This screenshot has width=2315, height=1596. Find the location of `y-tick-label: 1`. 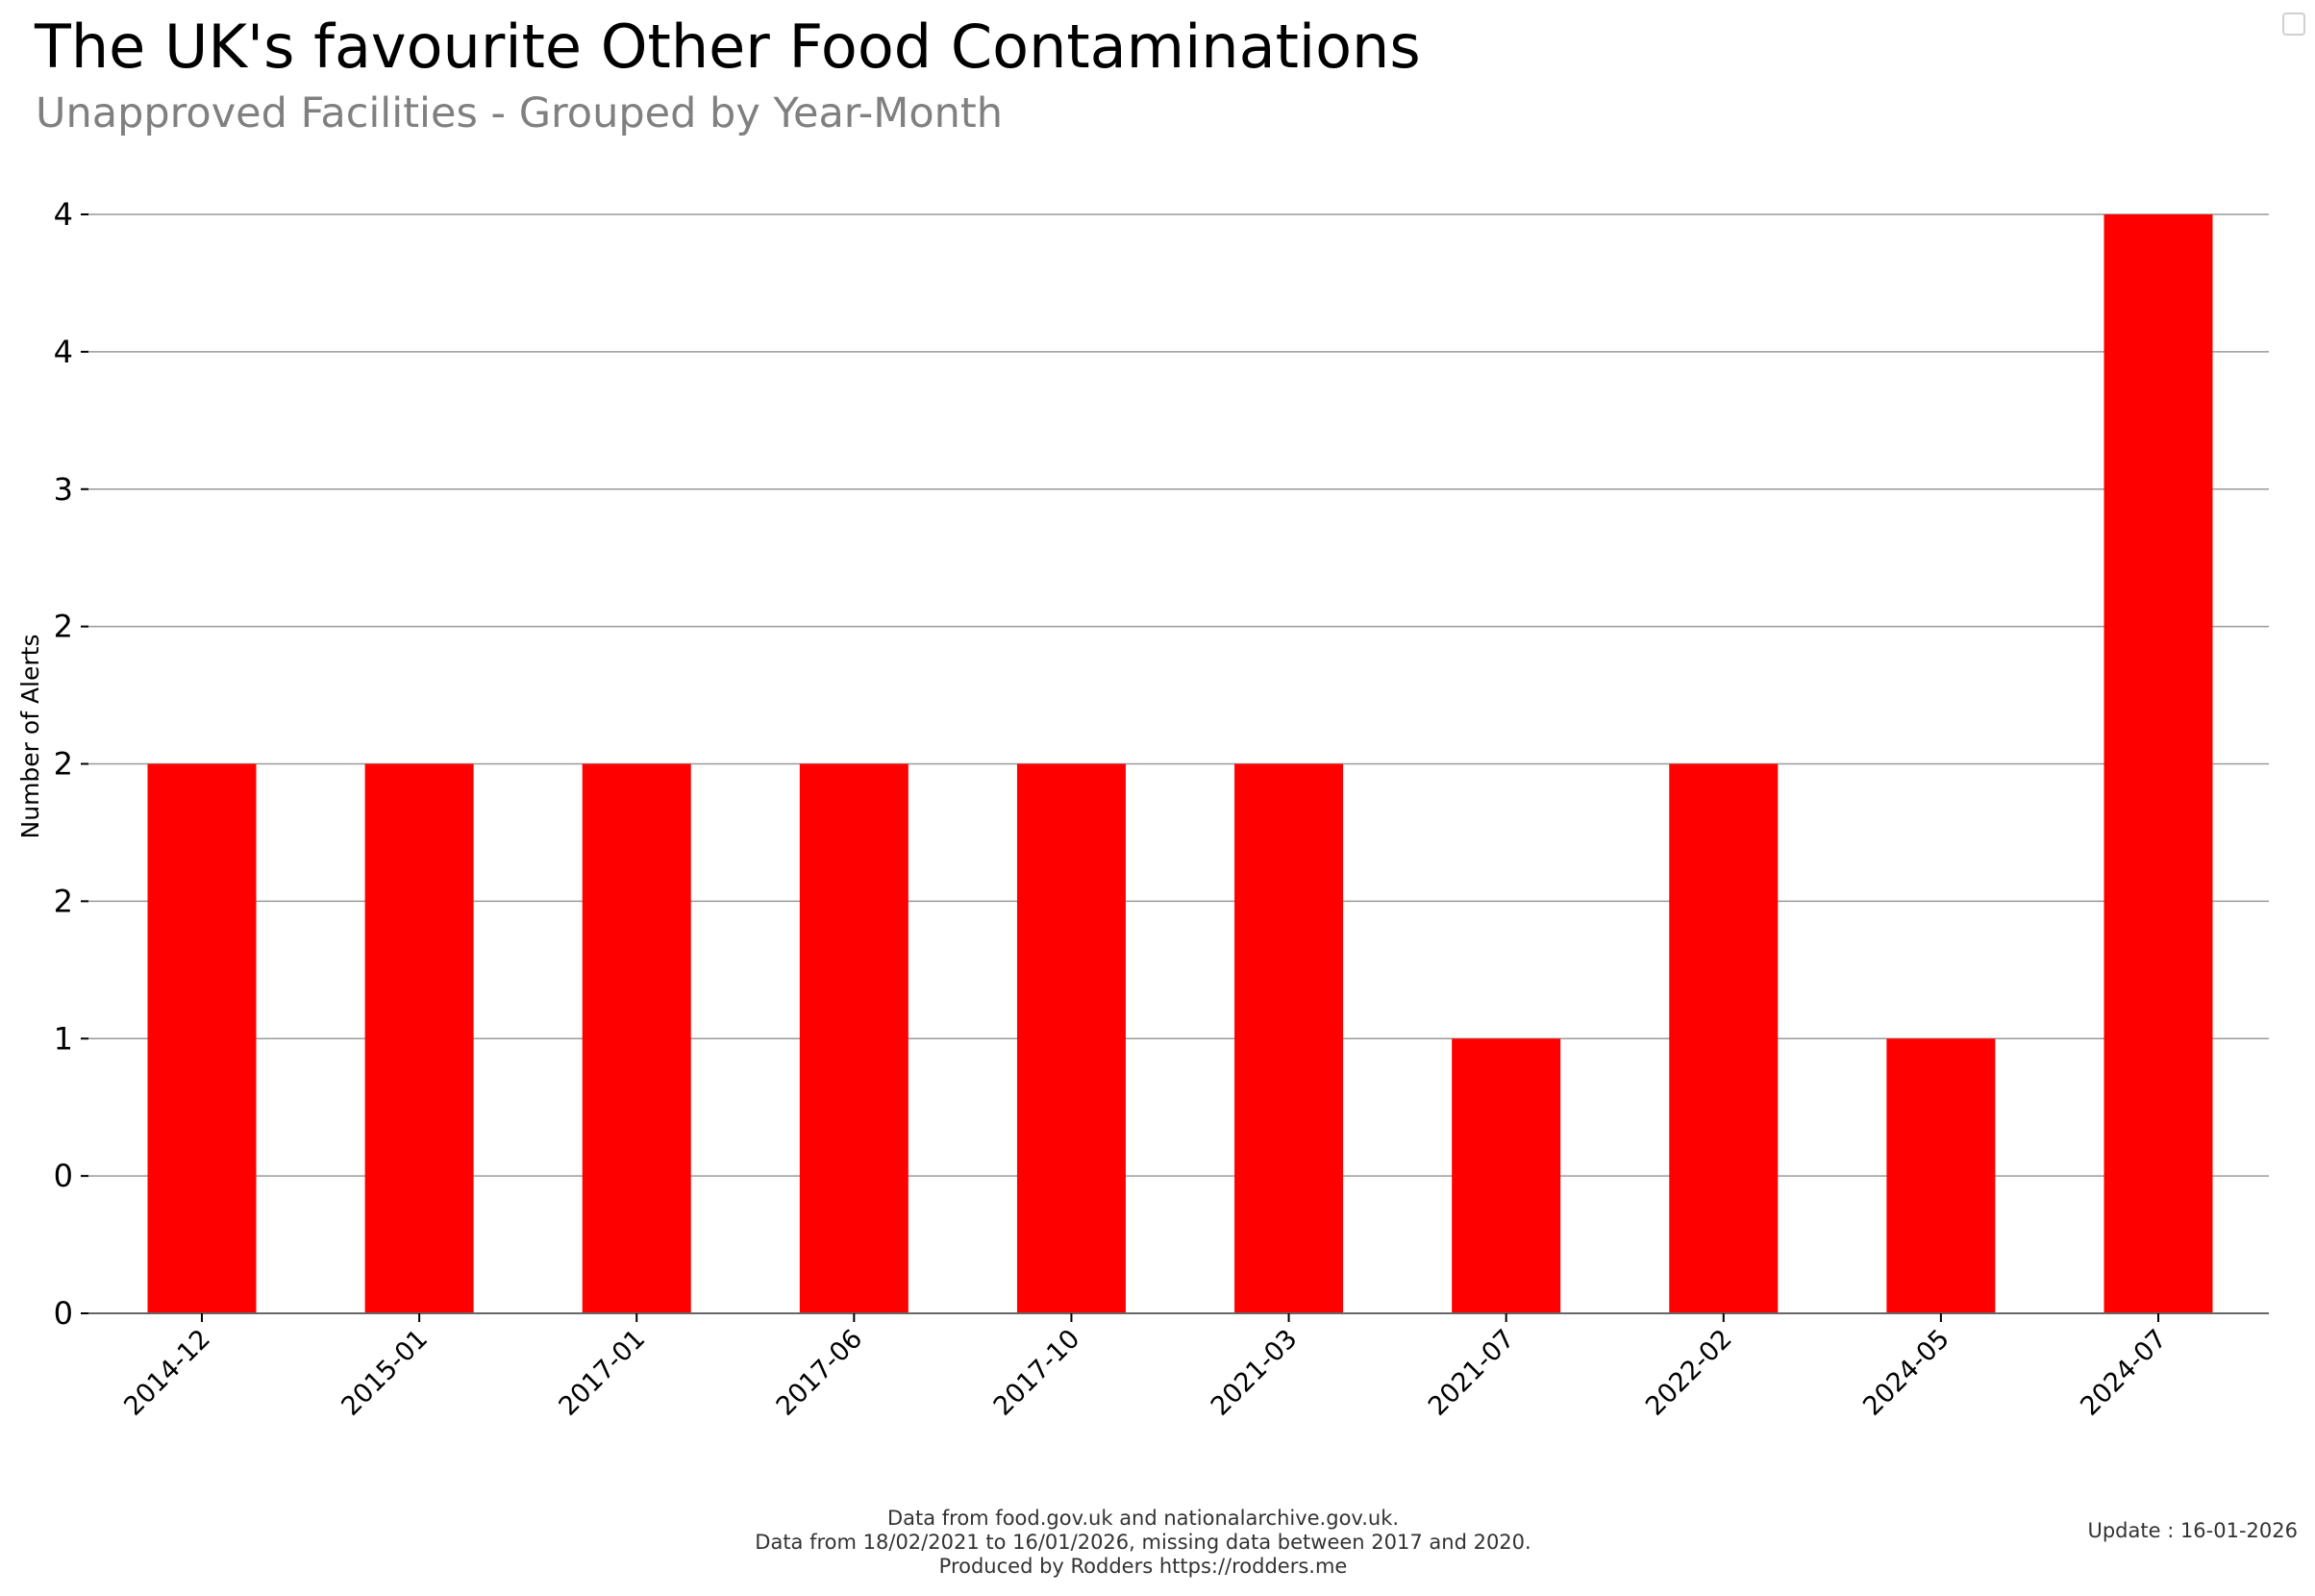

y-tick-label: 1 is located at coordinates (63, 1038).